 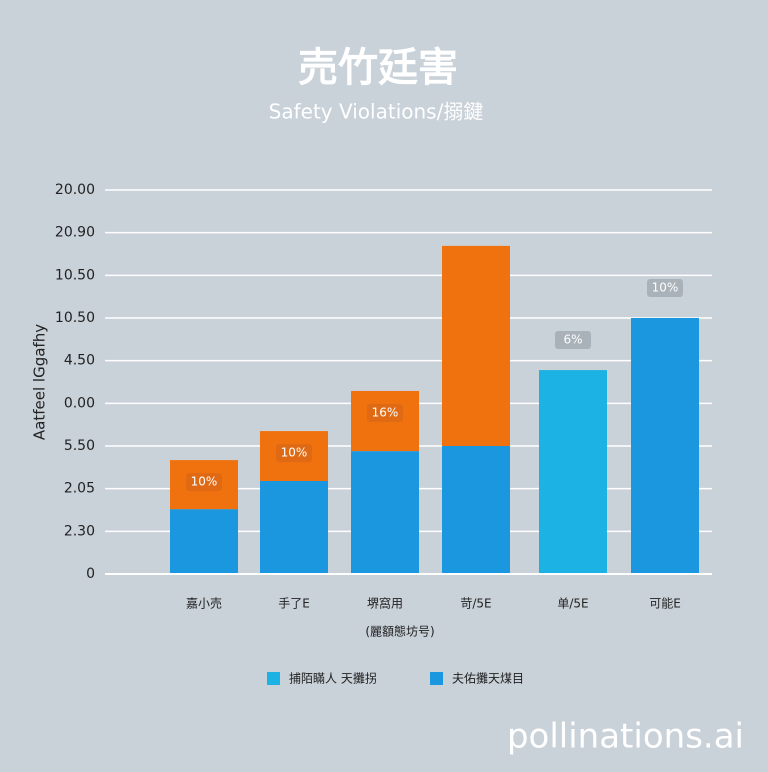 I want to click on x-tick-label: 单/5E, so click(x=572, y=604).